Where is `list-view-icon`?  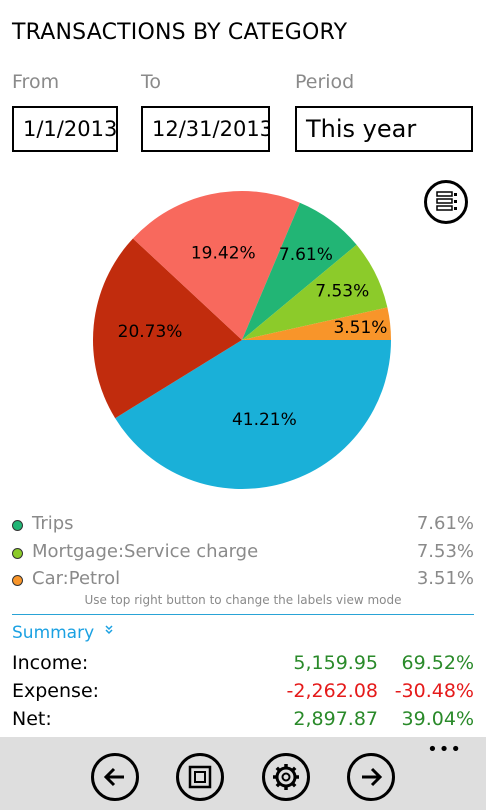
list-view-icon is located at coordinates (446, 201).